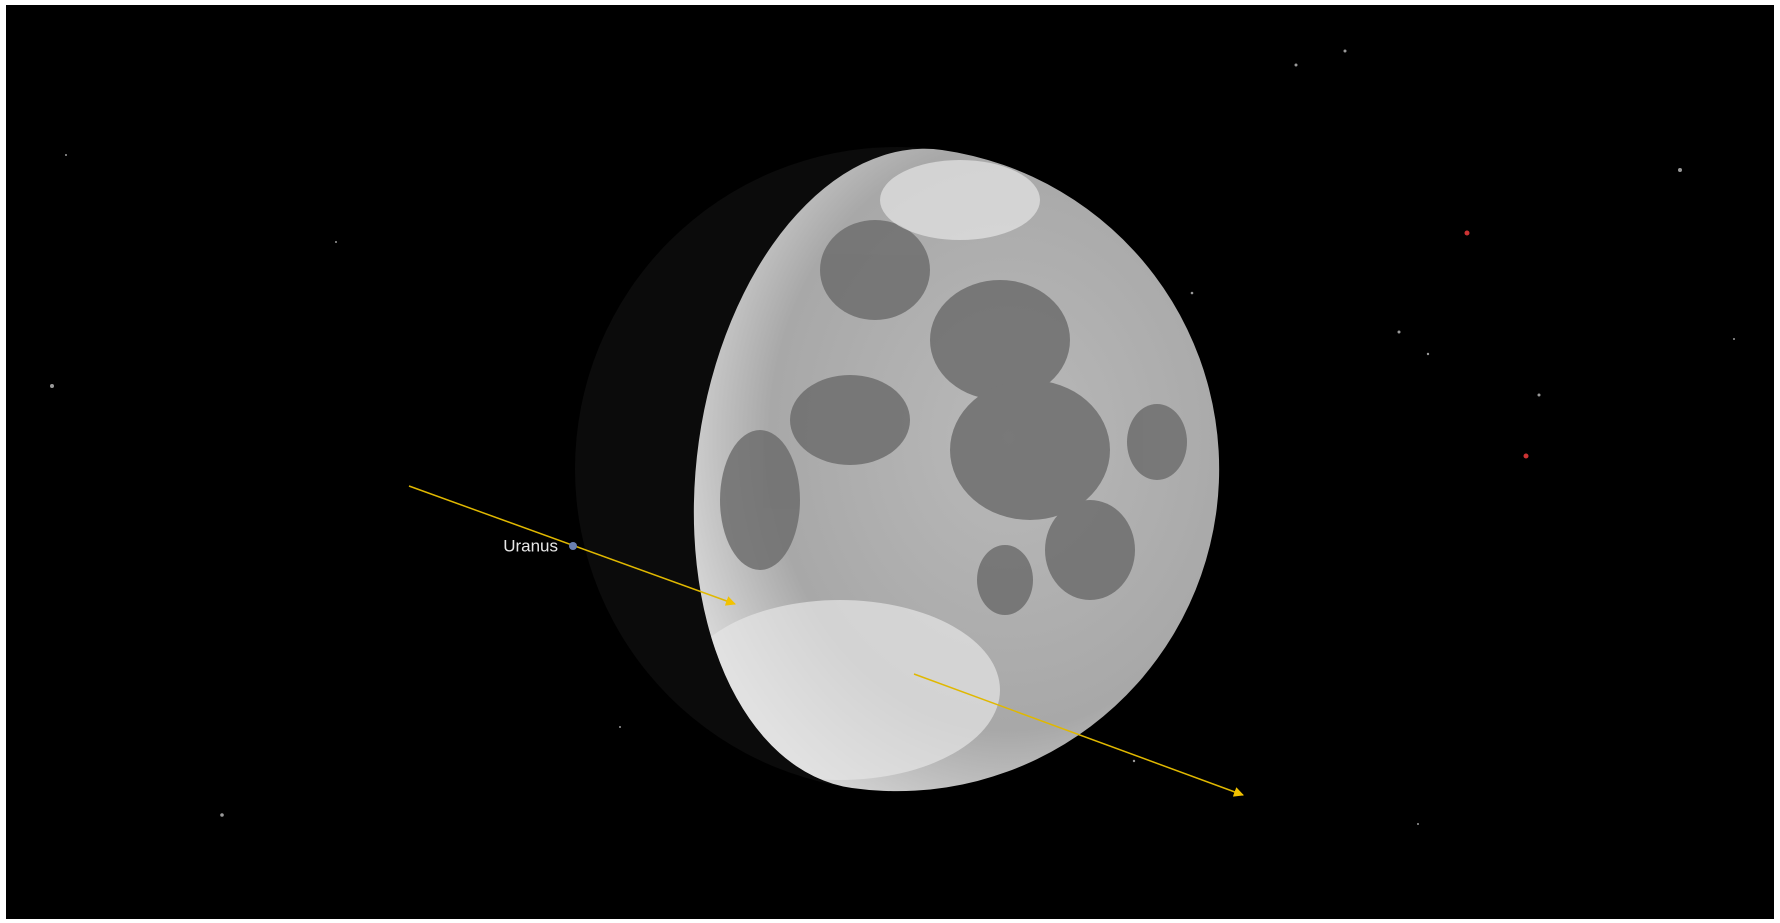  Describe the element at coordinates (953, 417) in the screenshot. I see `moon-maria` at that location.